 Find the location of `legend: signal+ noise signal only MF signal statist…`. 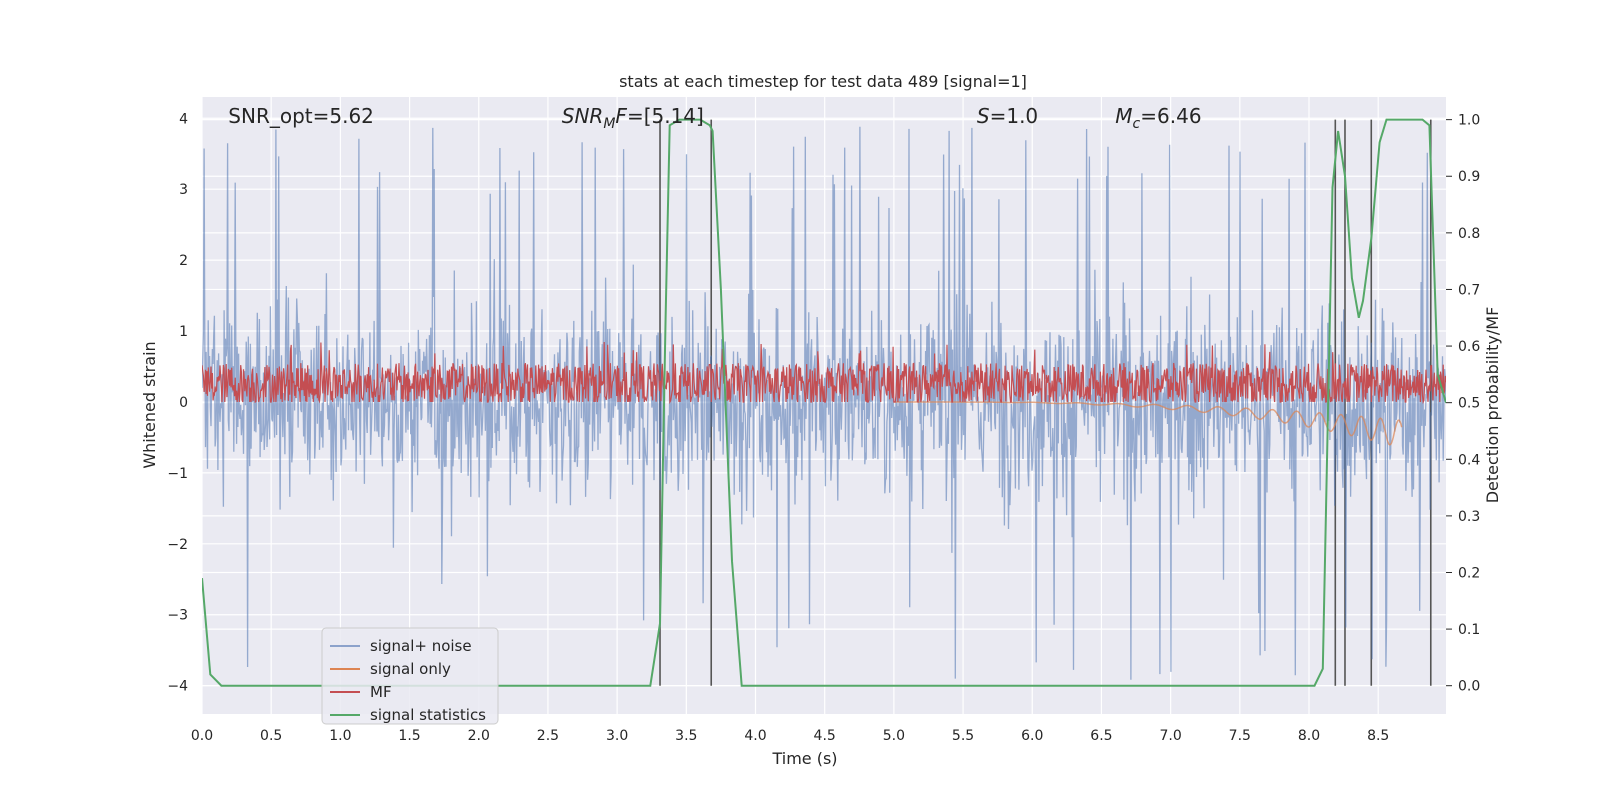

legend: signal+ noise signal only MF signal statist… is located at coordinates (410, 676).